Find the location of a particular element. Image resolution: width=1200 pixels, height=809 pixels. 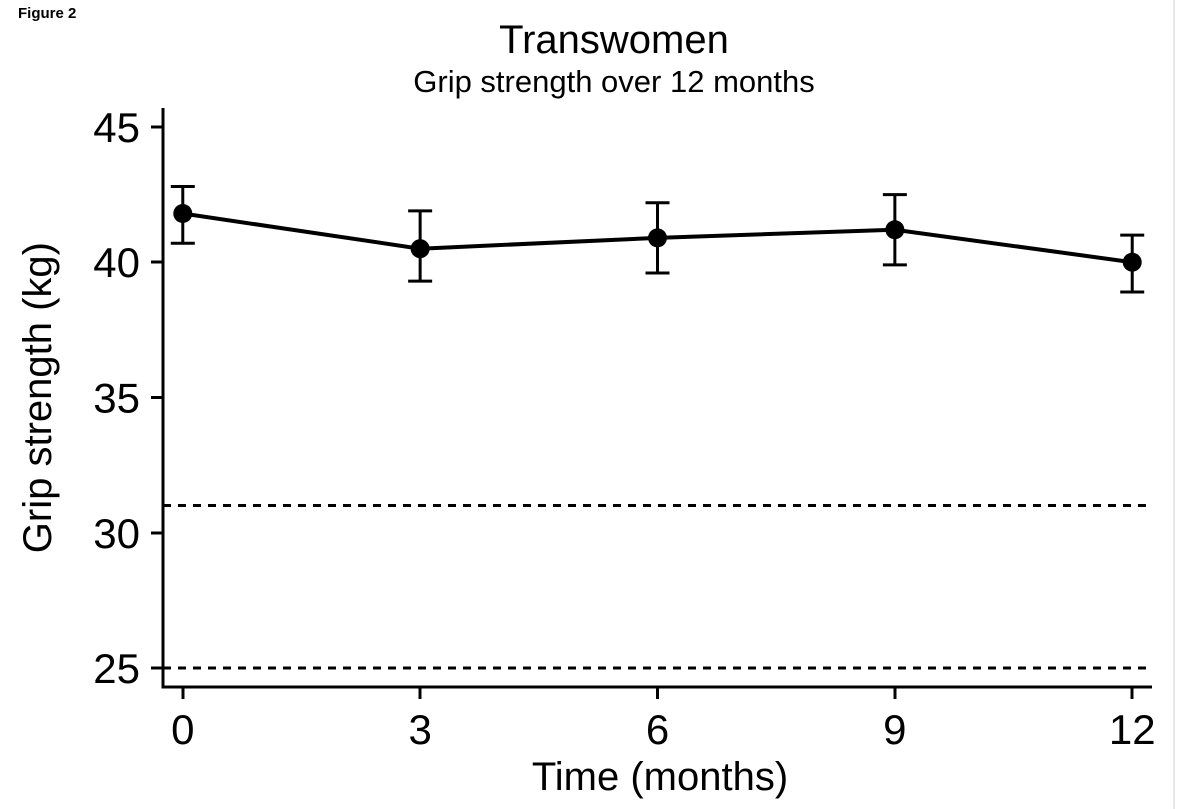

x-tick-label: 12 is located at coordinates (1132, 729).